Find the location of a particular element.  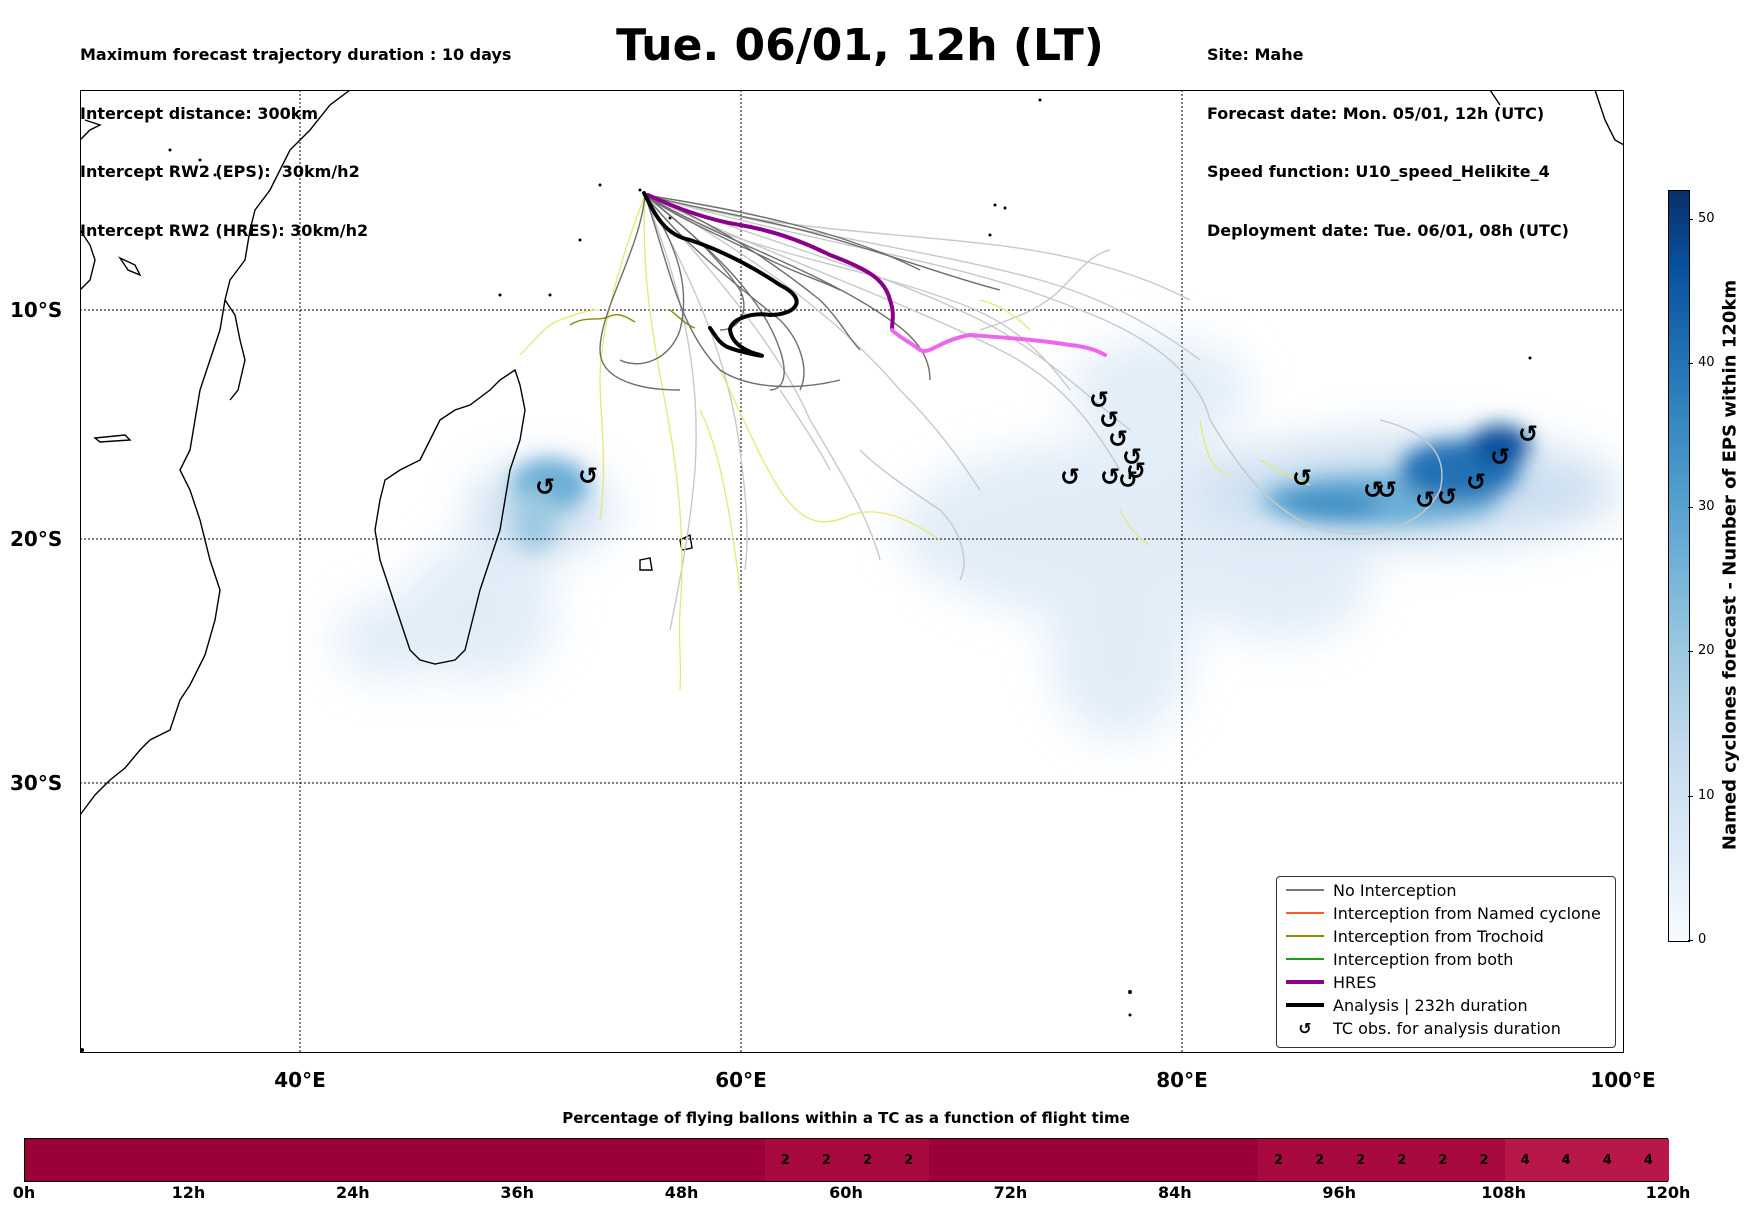

legend-item-no-interception: No Interception is located at coordinates (1371, 890).